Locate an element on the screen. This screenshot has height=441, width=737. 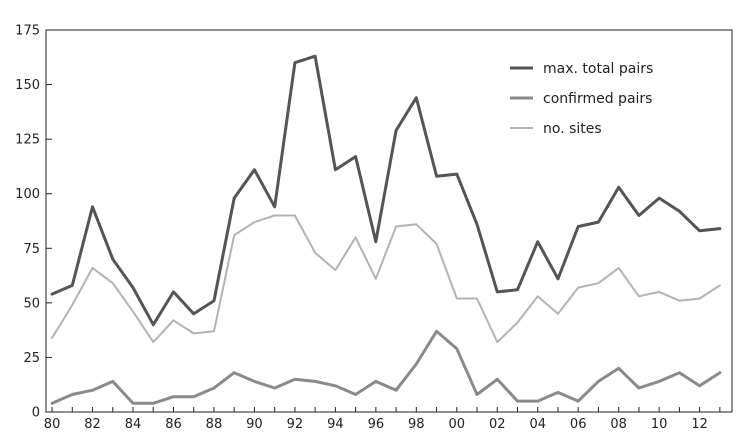
y-tick-label: 0 is located at coordinates (36, 413).